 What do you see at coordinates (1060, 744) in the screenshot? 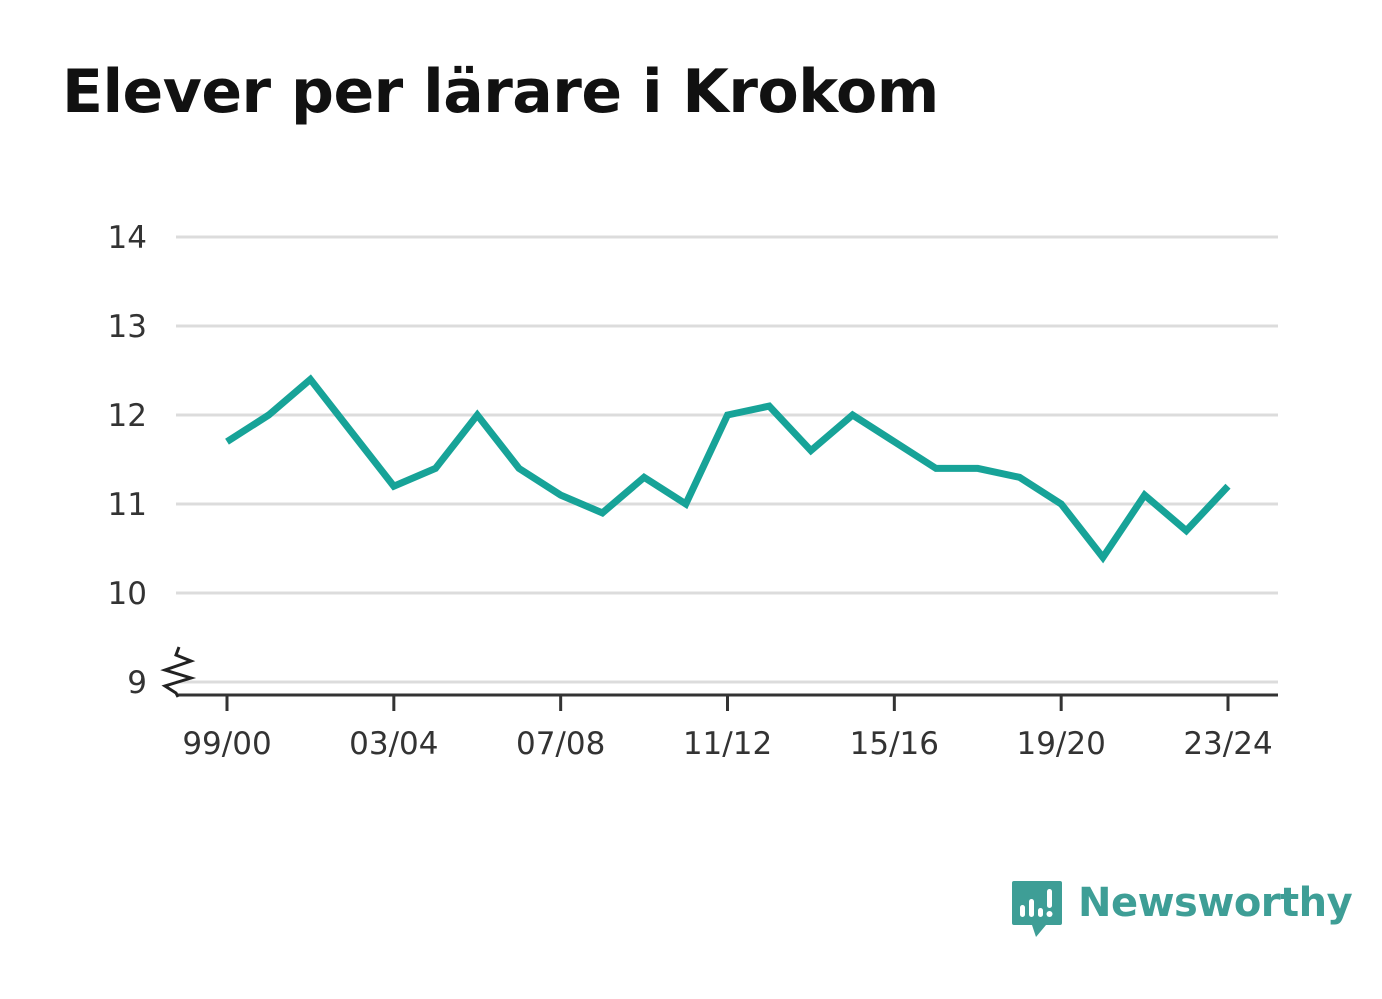
I see `x-tick-label-19-20: 19/20` at bounding box center [1060, 744].